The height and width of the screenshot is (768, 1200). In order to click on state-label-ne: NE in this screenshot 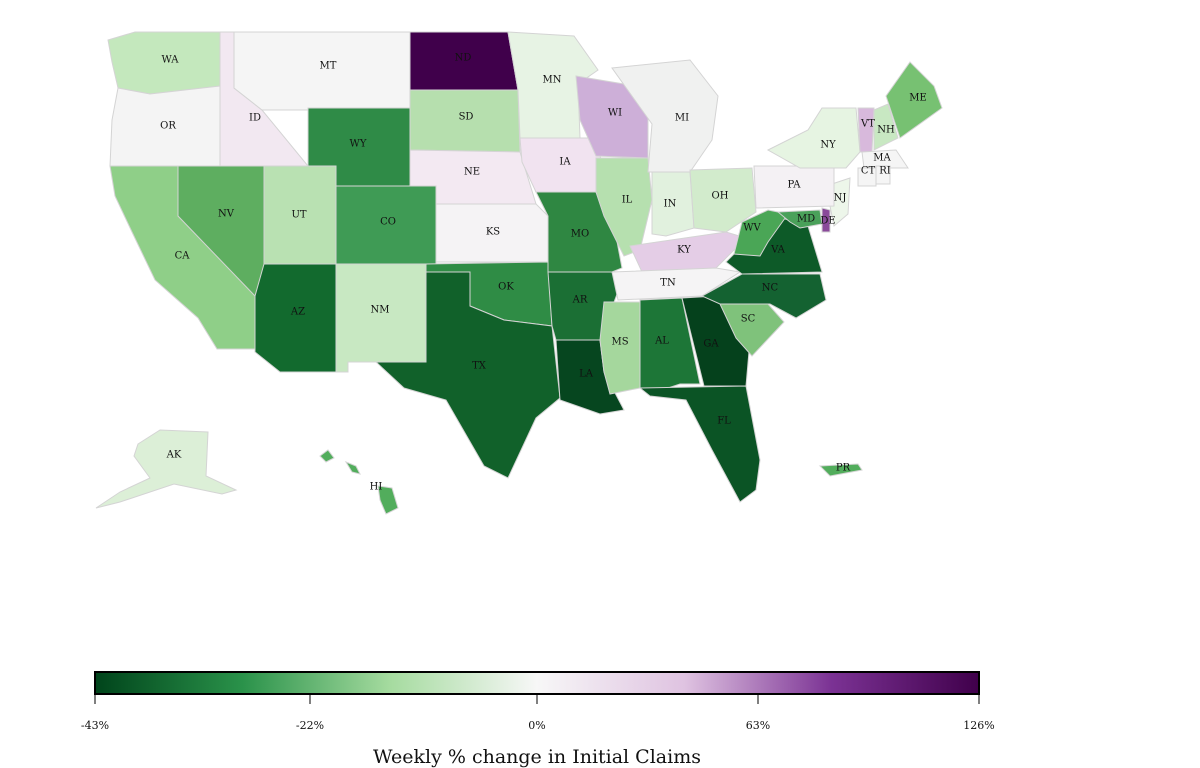, I will do `click(472, 172)`.